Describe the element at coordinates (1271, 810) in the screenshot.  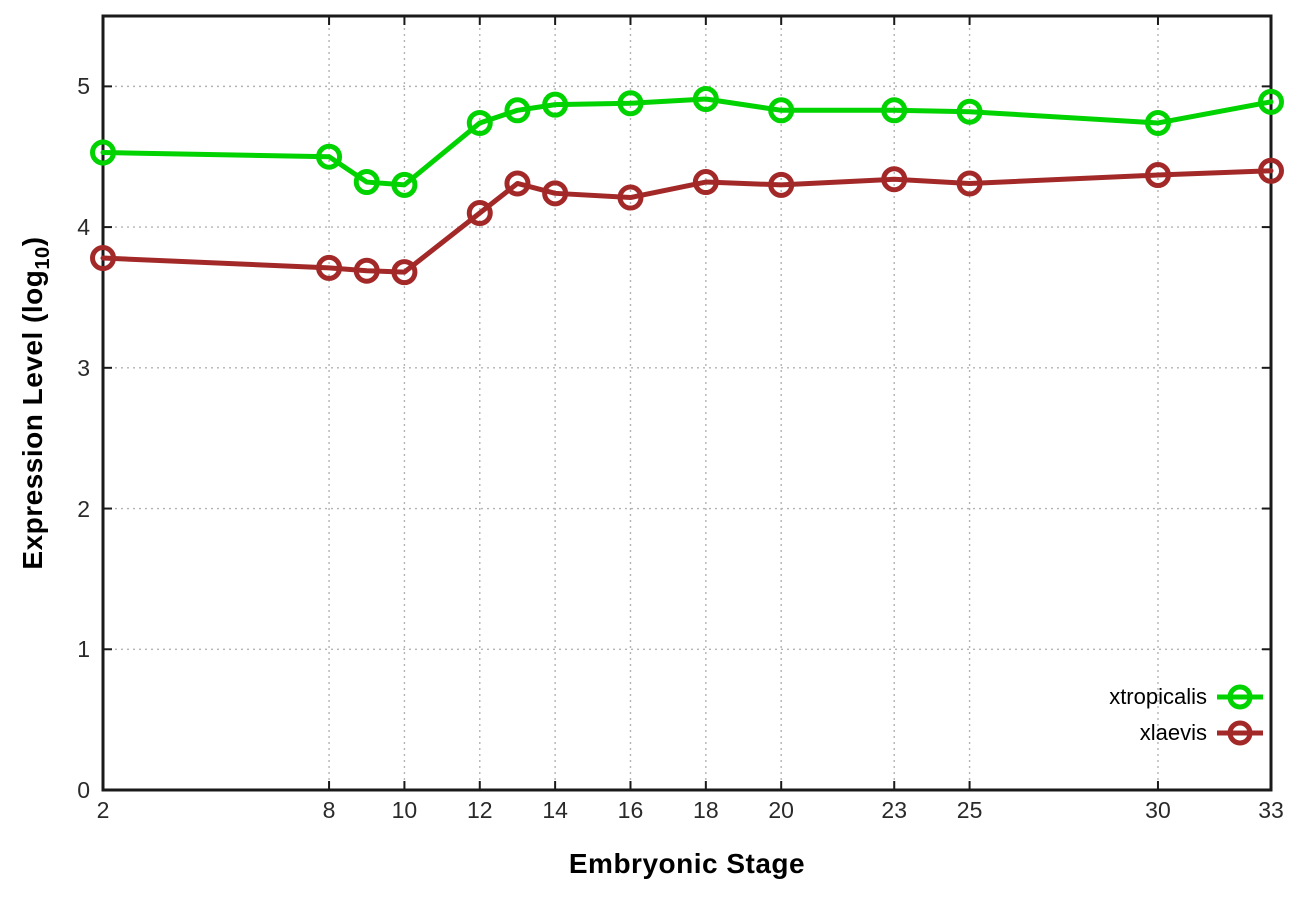
I see `x-tick-label-33: 33` at that location.